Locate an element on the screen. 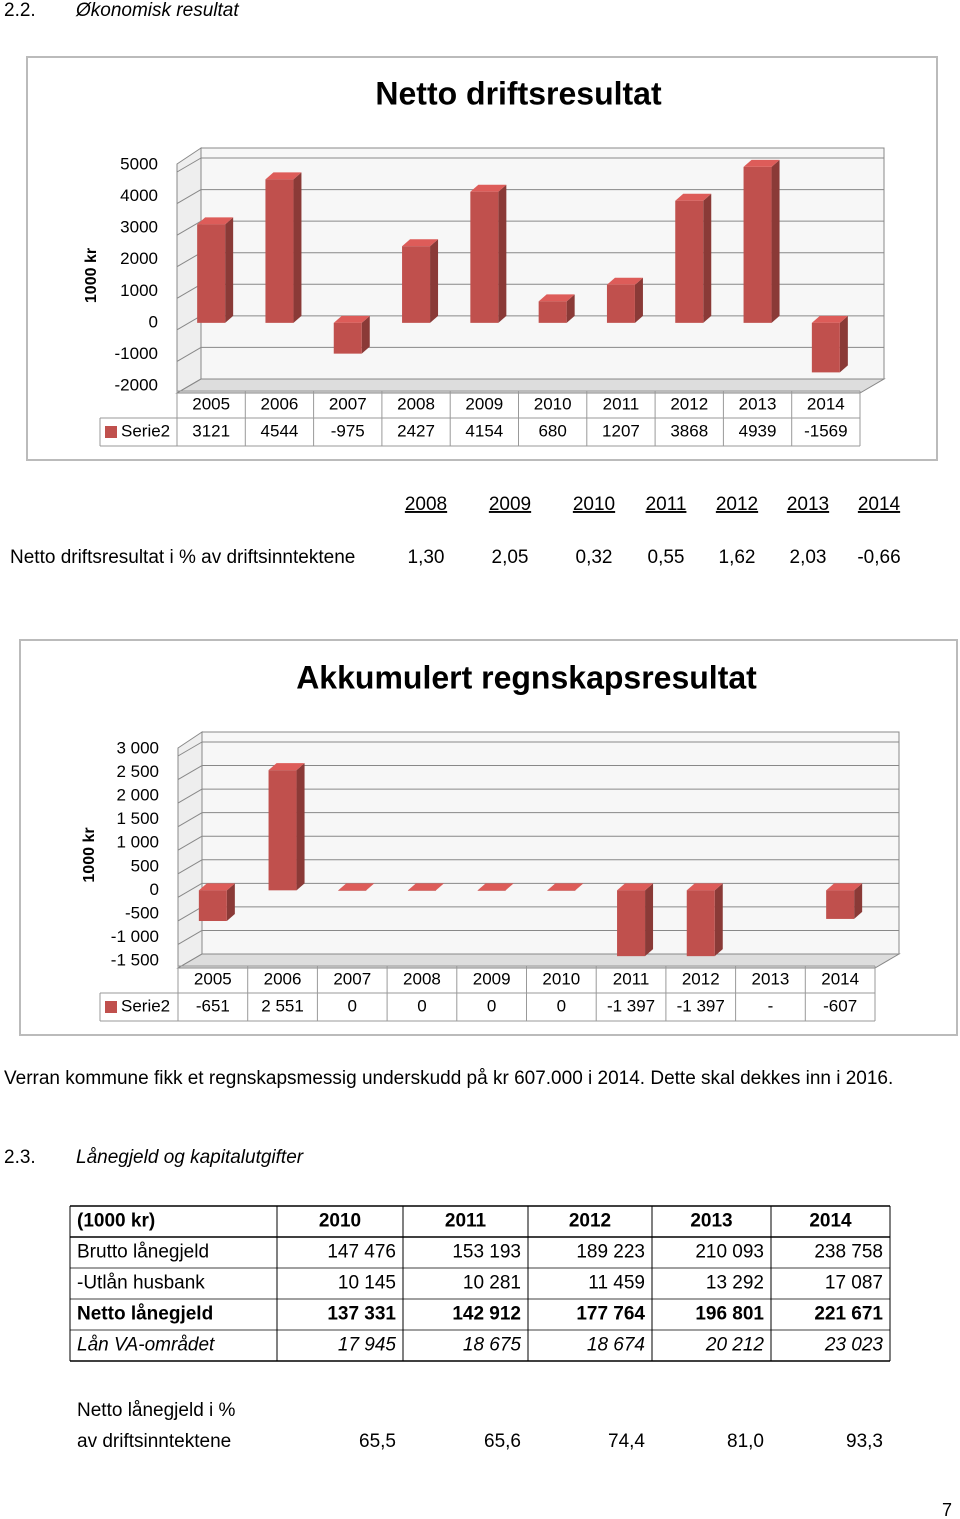 The height and width of the screenshot is (1519, 960). data-table-value: 680 is located at coordinates (552, 430).